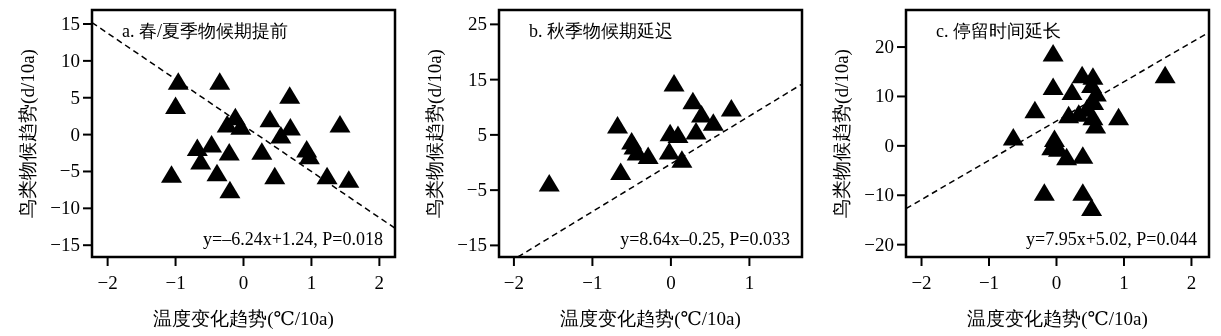  Describe the element at coordinates (884, 47) in the screenshot. I see `y-tick-label: 20` at that location.